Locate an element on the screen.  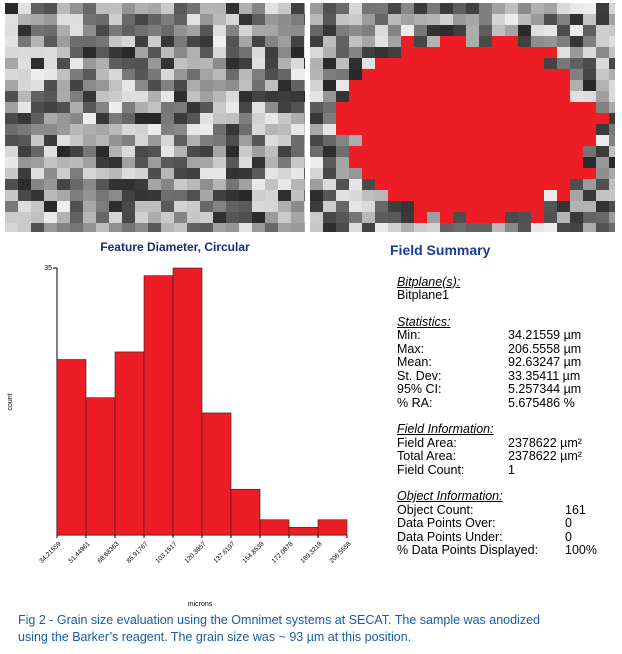
summary-row: Object Count: 161 is located at coordinates (508, 510).